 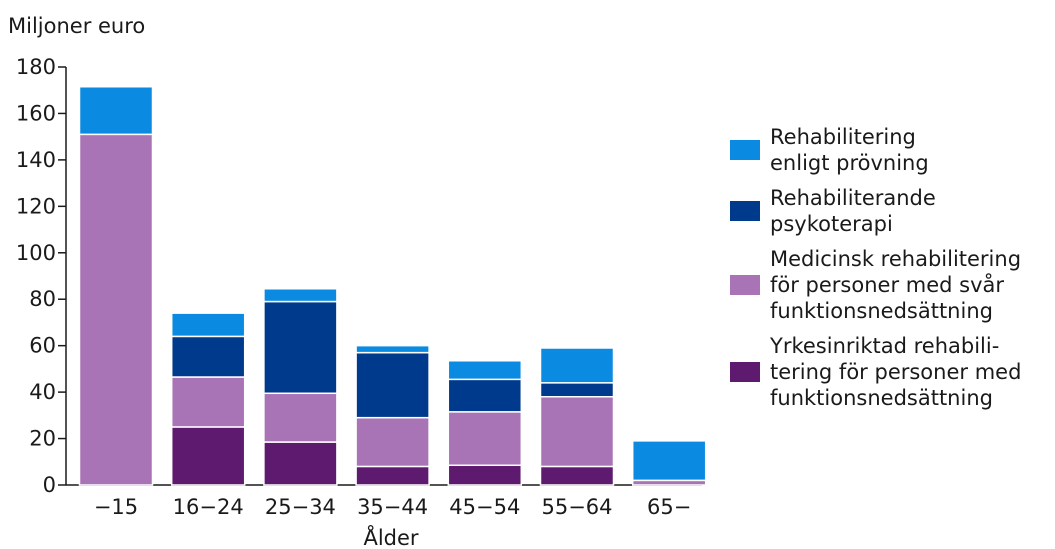 What do you see at coordinates (208, 507) in the screenshot?
I see `x-tick-label: 16−24` at bounding box center [208, 507].